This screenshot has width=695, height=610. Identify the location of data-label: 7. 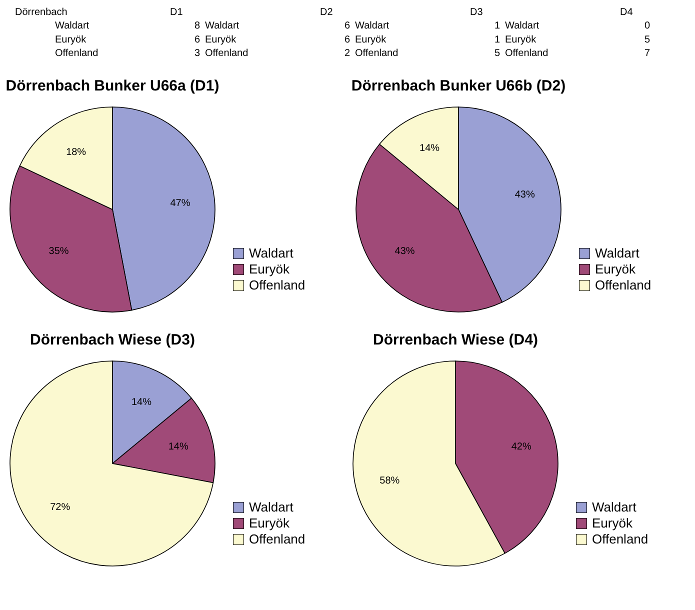
(647, 54).